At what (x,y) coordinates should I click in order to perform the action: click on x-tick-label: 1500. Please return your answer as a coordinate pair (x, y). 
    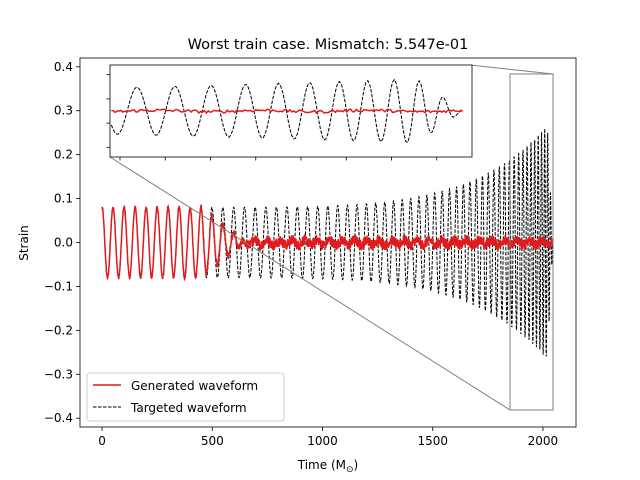
    Looking at the image, I should click on (432, 441).